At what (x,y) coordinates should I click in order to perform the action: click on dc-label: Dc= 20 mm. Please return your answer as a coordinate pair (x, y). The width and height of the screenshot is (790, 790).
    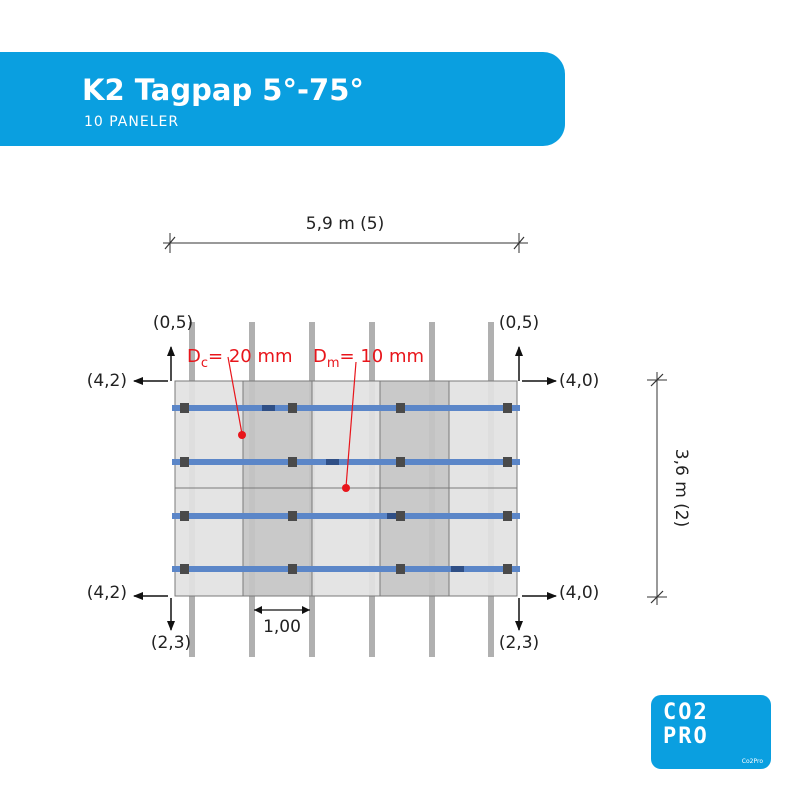
    Looking at the image, I should click on (240, 358).